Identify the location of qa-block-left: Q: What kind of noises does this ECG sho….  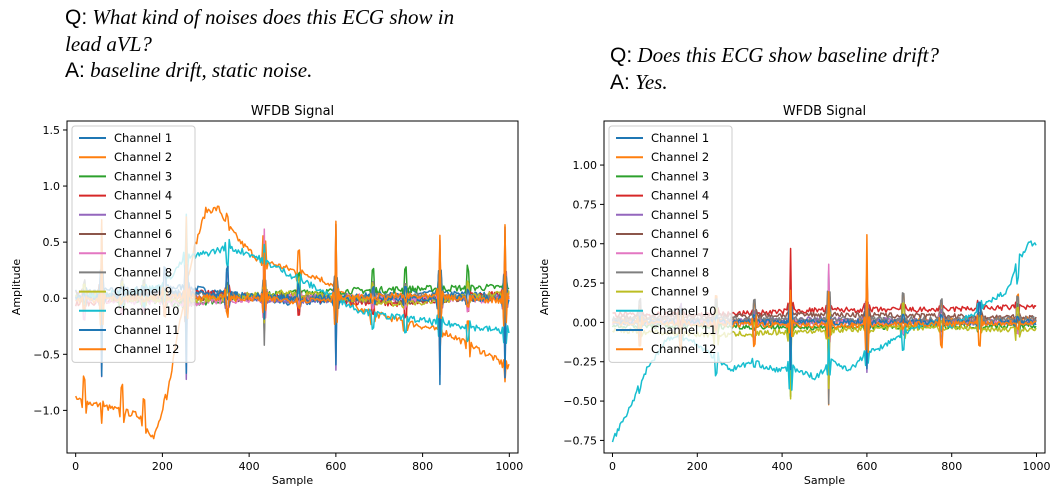
(275, 44).